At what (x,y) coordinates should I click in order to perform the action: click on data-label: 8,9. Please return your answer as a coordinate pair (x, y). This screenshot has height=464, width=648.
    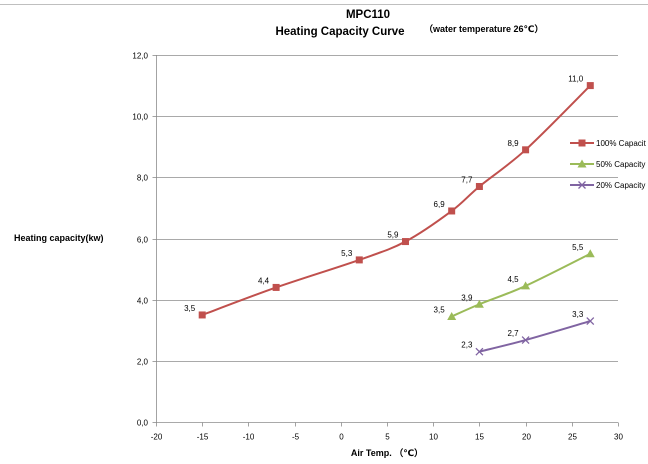
    Looking at the image, I should click on (513, 143).